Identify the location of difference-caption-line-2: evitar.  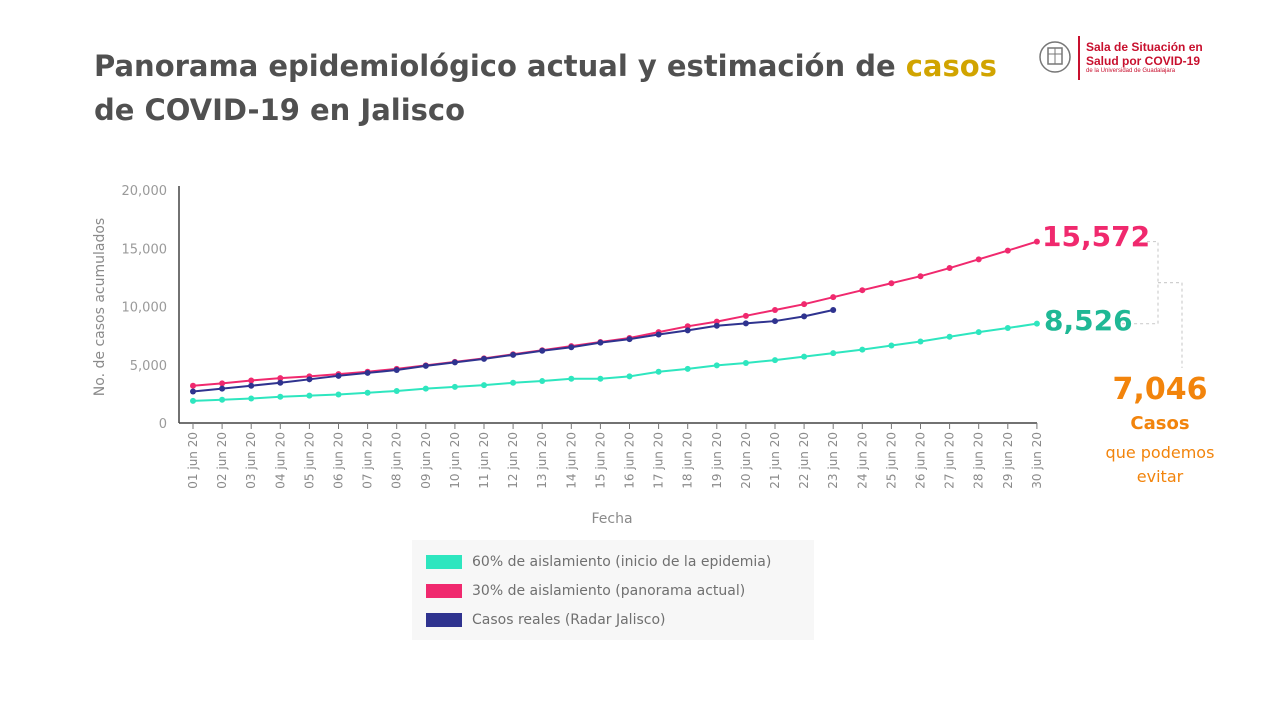
(1160, 476).